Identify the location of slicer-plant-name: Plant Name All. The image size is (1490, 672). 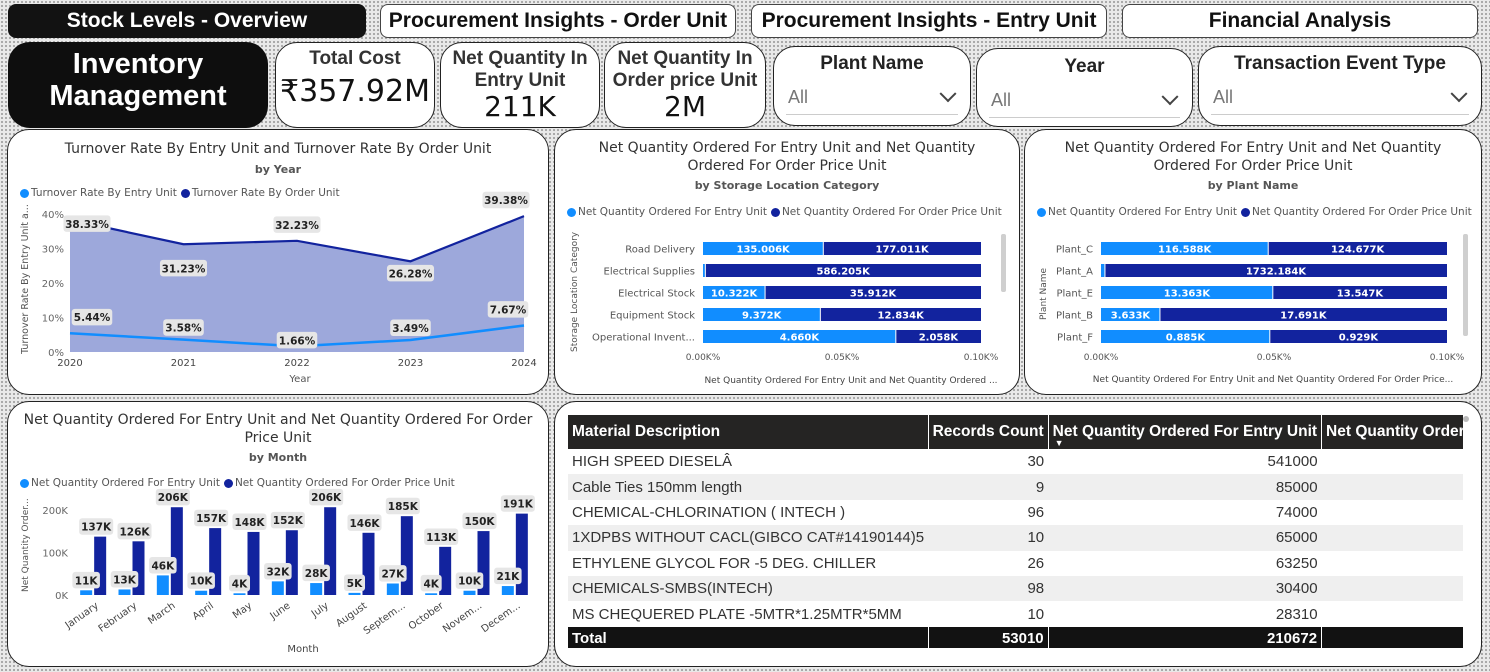
(872, 86).